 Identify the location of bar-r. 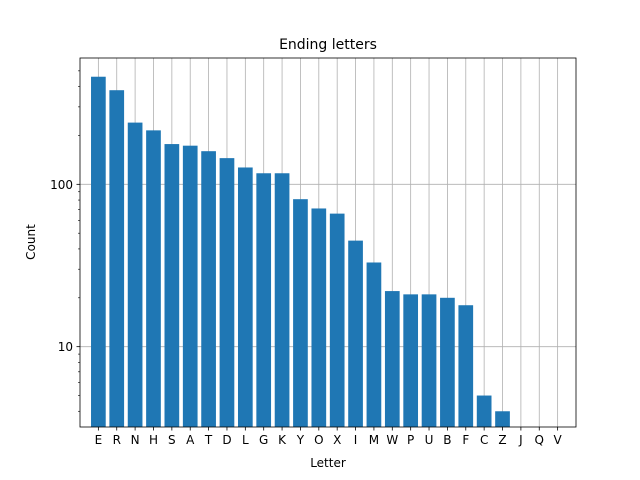
(117, 258).